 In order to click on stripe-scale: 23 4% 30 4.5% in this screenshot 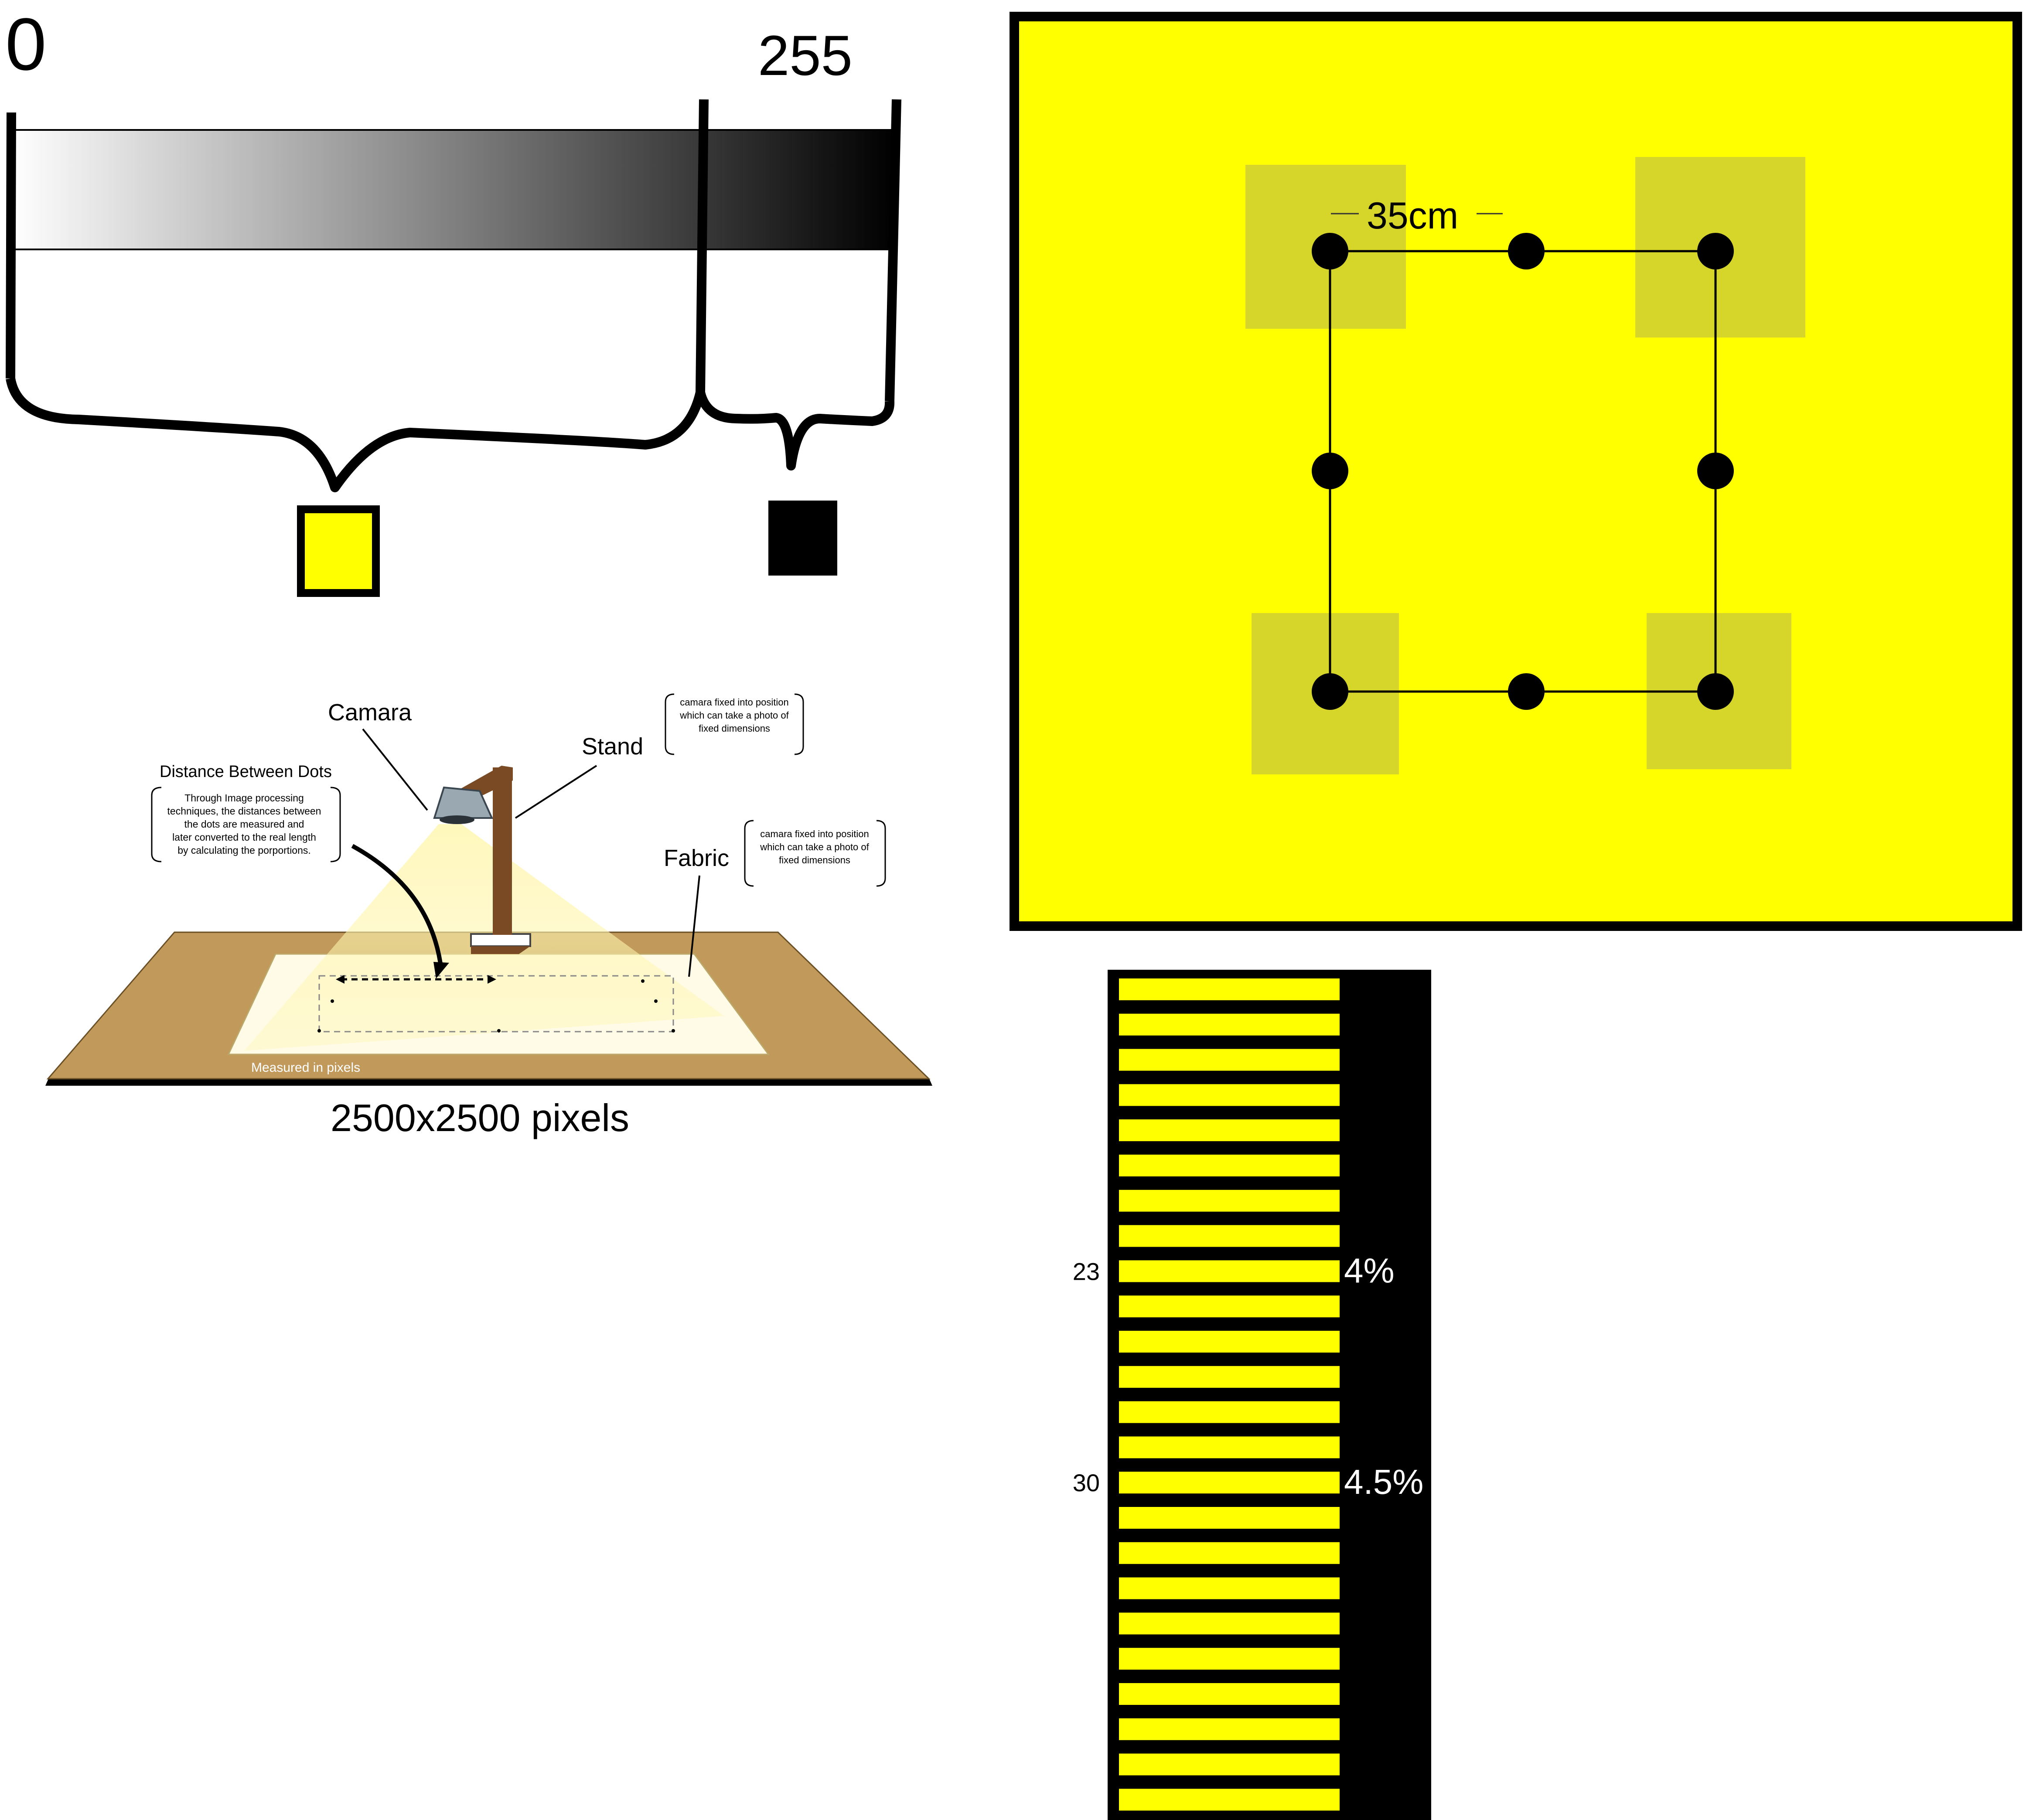, I will do `click(1252, 1395)`.